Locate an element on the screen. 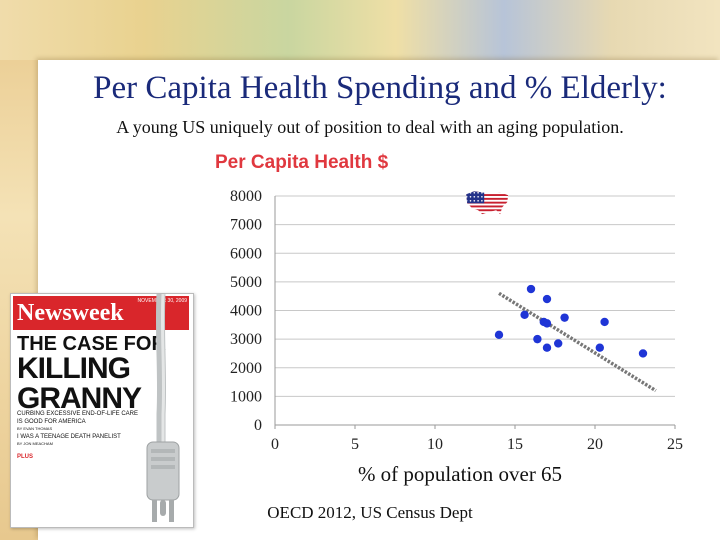 This screenshot has width=720, height=540. magazine-headline: THE CASE FOR KILLING GRANNY is located at coordinates (91, 374).